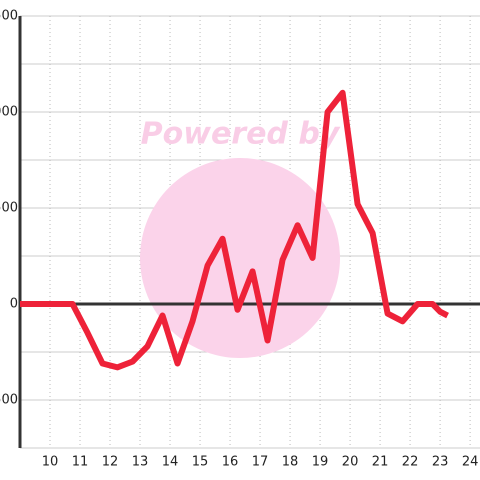 This screenshot has height=480, width=480. I want to click on watermark-text: Powered by, so click(241, 134).